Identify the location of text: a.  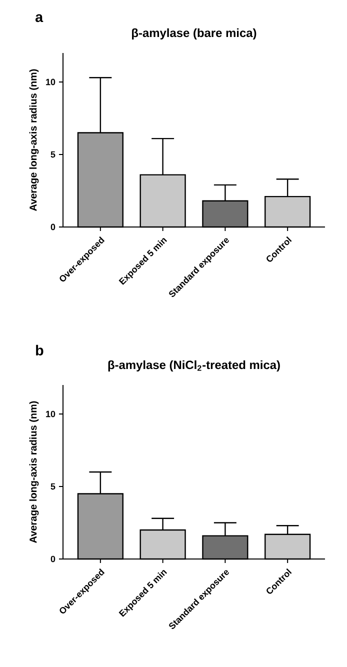
(40, 18).